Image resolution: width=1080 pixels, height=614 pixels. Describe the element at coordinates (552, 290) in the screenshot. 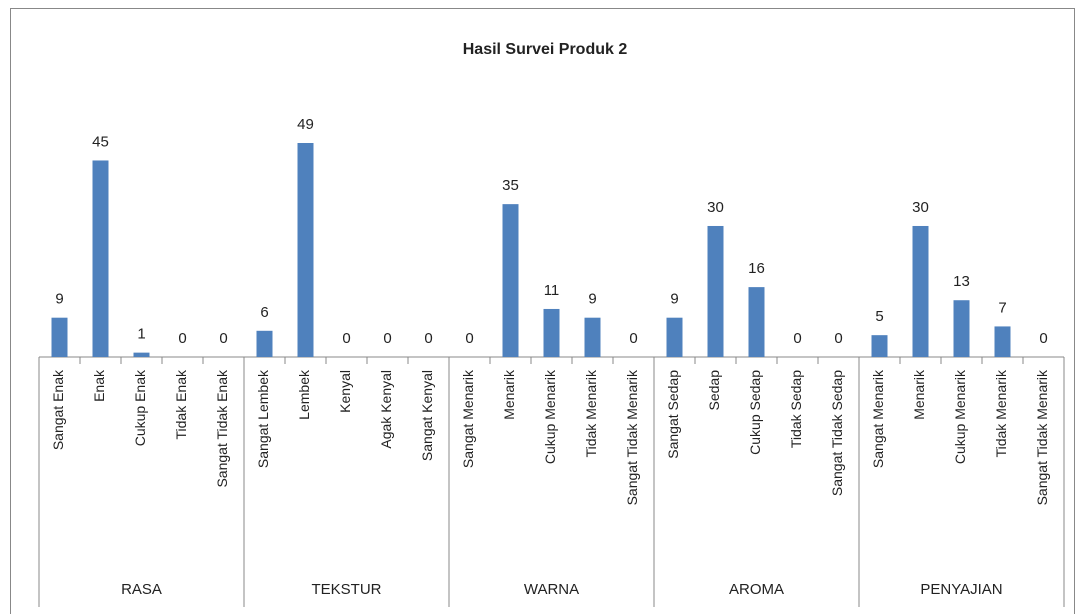

I see `data-label: 11` at that location.